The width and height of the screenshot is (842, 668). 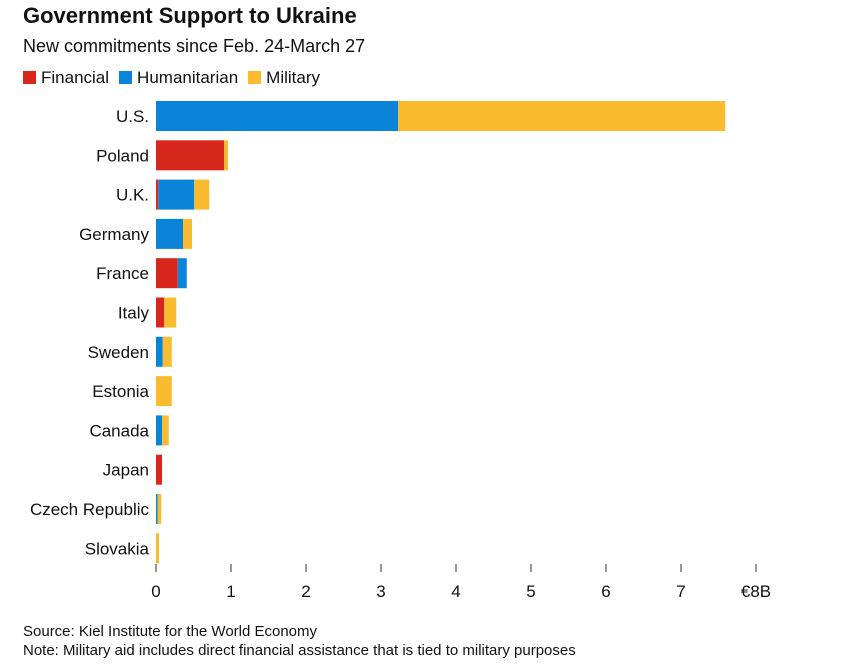 What do you see at coordinates (190, 15) in the screenshot?
I see `chart-title: Government Support to Ukraine` at bounding box center [190, 15].